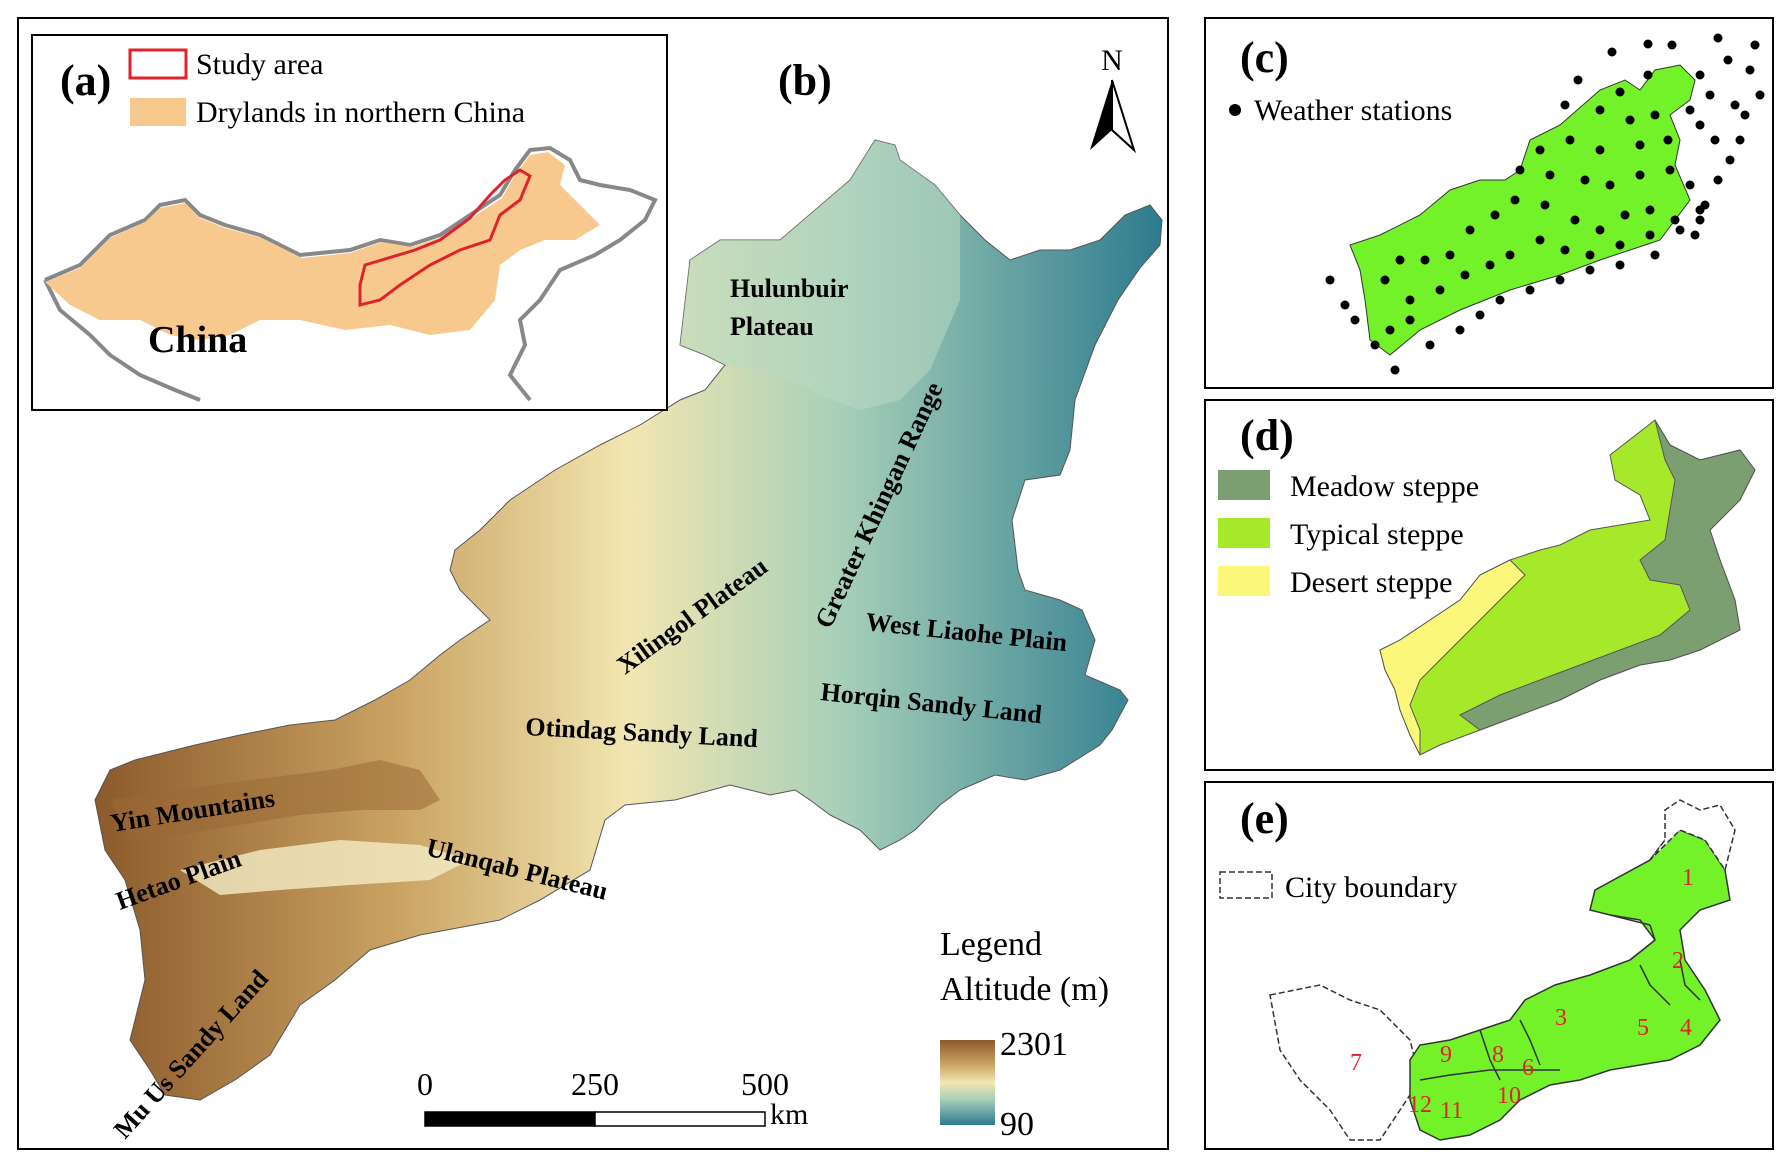  I want to click on city-boundary-label: City boundary, so click(1371, 887).